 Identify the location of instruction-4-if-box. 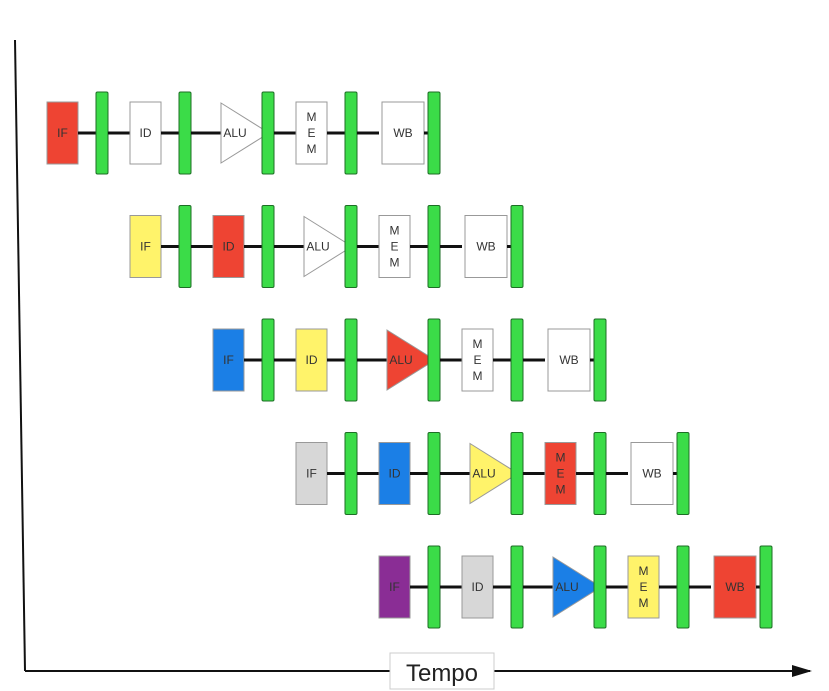
(311, 473).